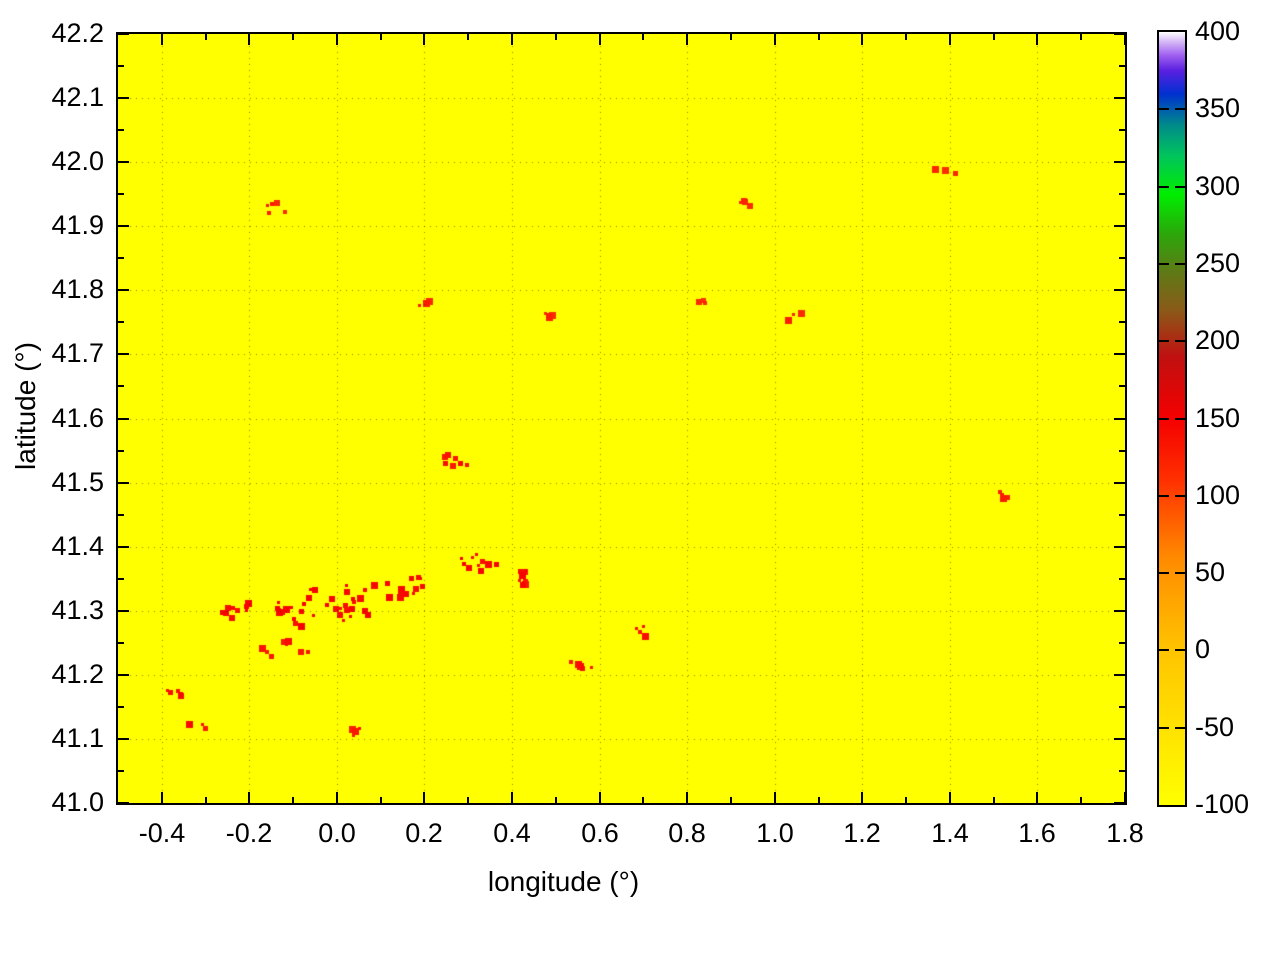 Image resolution: width=1280 pixels, height=960 pixels. I want to click on x-tick-label: 1.0, so click(775, 833).